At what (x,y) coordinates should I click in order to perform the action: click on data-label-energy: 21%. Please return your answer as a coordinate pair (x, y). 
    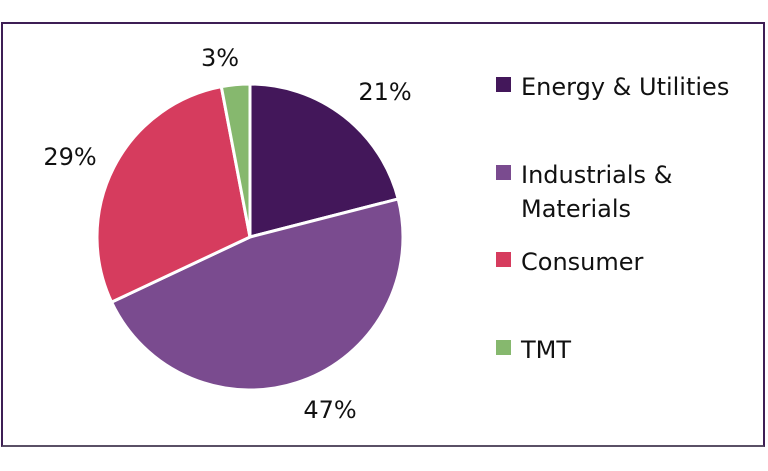
    Looking at the image, I should click on (385, 92).